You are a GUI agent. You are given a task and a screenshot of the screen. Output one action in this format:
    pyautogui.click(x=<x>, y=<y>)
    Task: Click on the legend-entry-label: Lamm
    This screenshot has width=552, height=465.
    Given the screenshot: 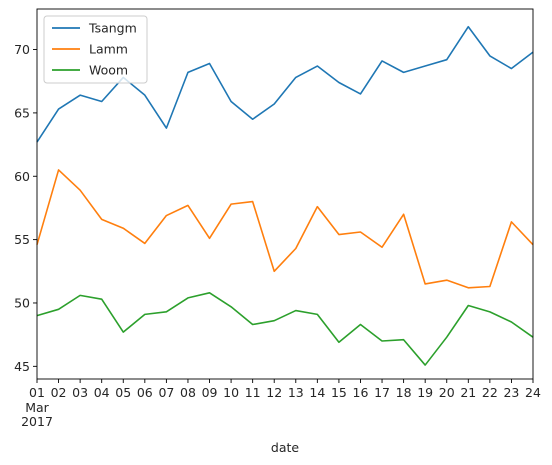 What is the action you would take?
    pyautogui.click(x=108, y=49)
    